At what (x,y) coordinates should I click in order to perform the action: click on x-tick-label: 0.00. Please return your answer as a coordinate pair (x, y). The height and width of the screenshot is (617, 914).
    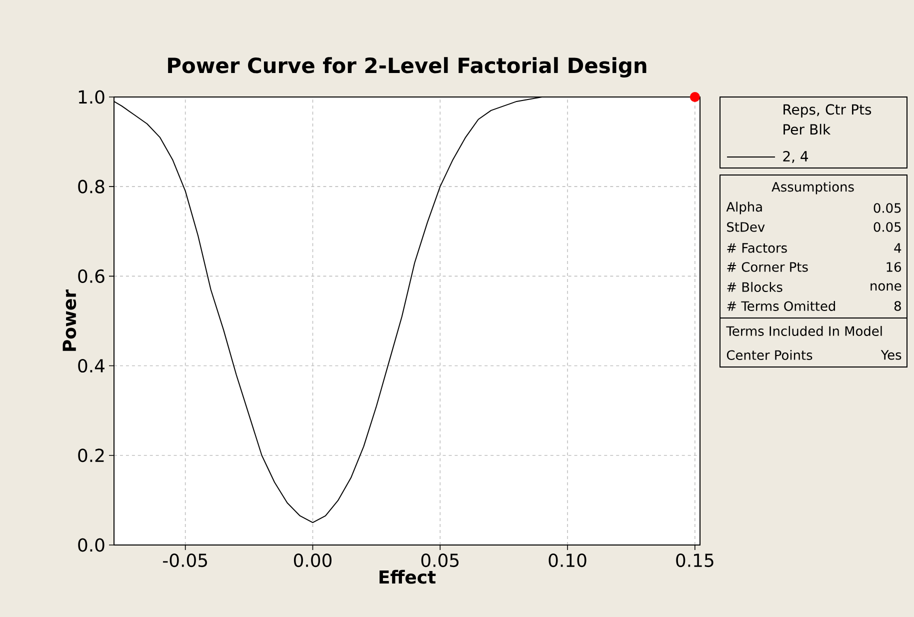
    Looking at the image, I should click on (313, 561).